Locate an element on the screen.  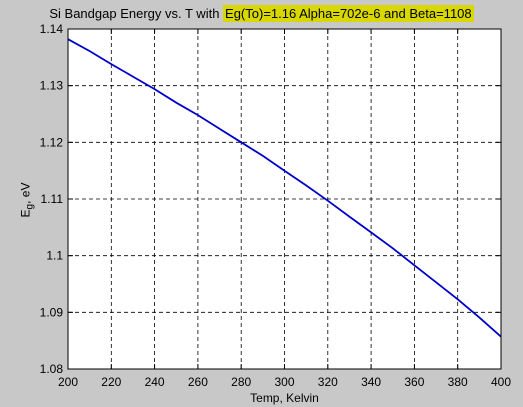
x-tick-label: 320 is located at coordinates (328, 382).